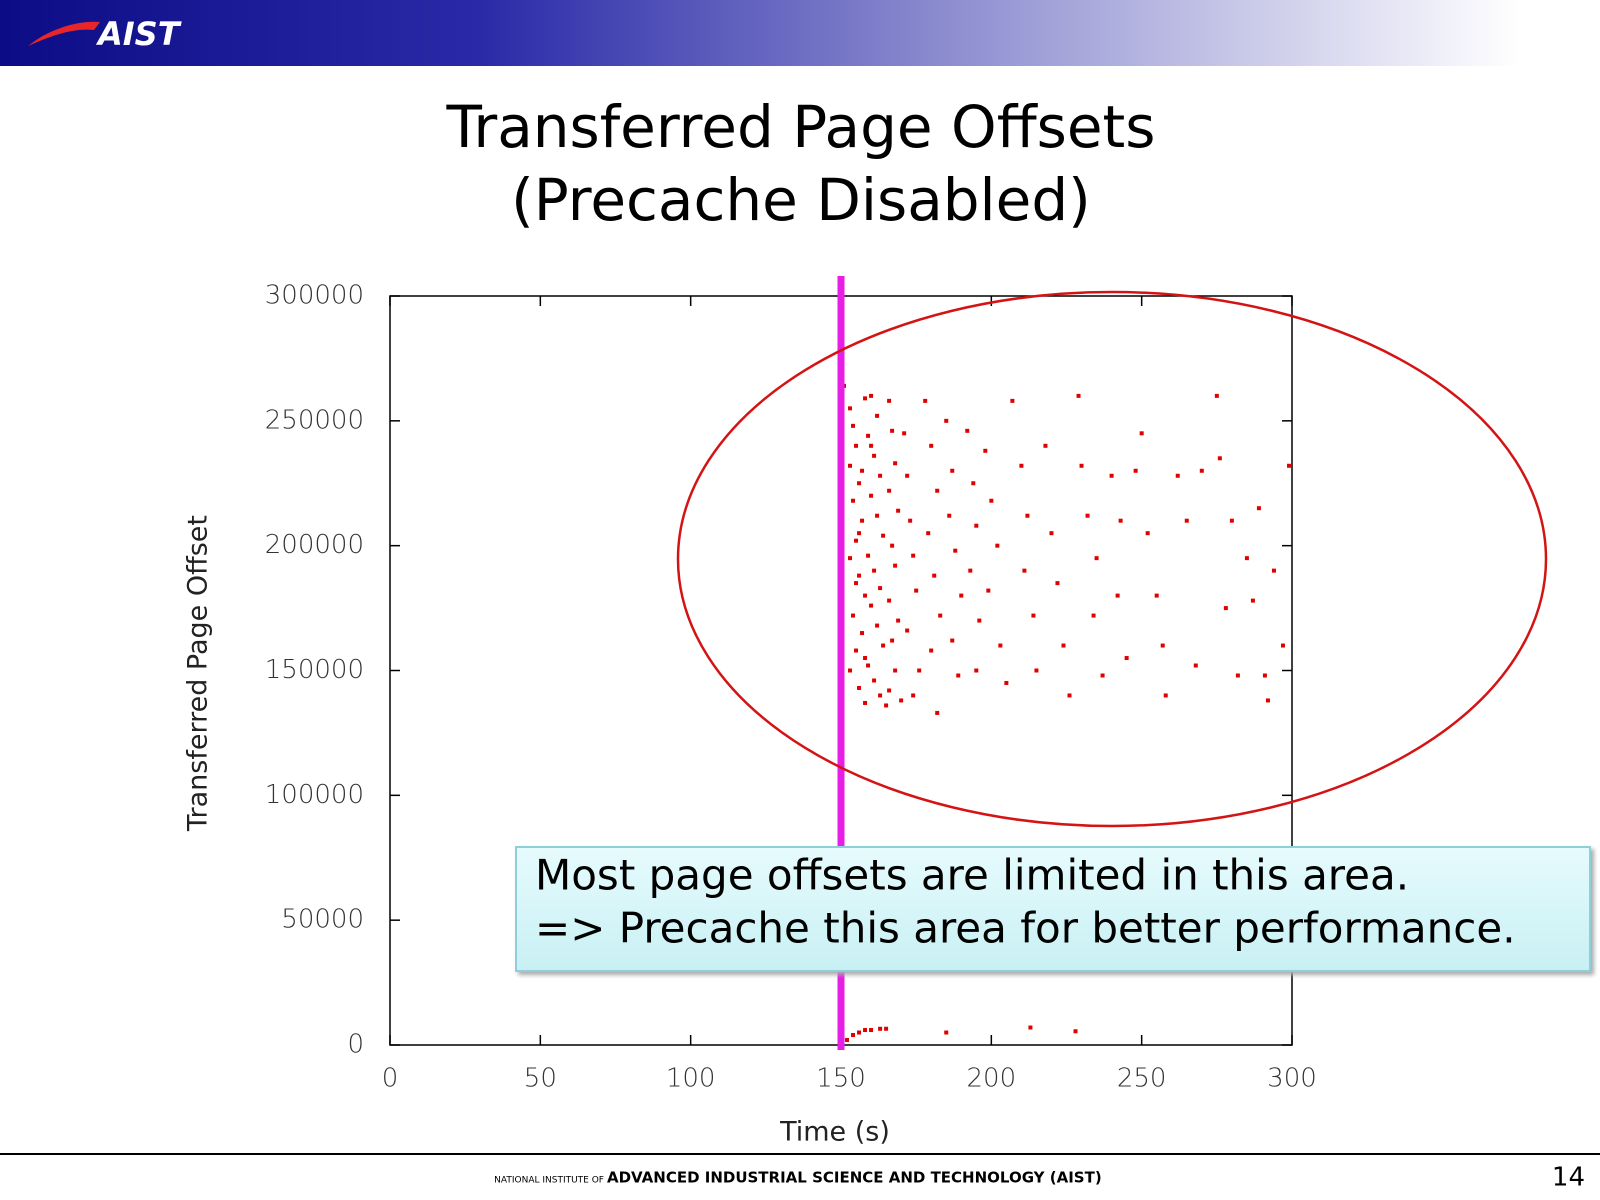 The height and width of the screenshot is (1200, 1600). I want to click on x-axis-label: Time (s), so click(834, 1132).